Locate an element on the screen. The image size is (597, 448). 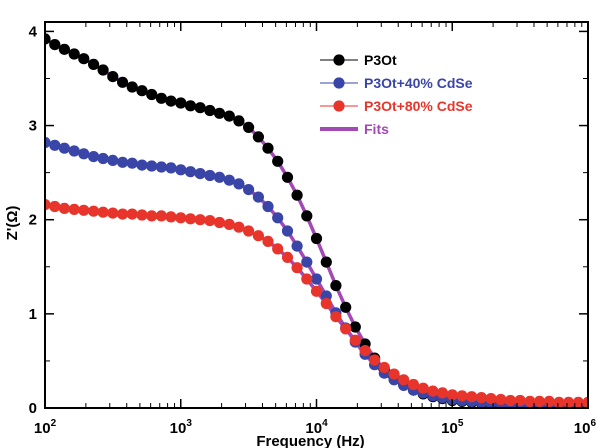
x-tick-label-2: 10⁴ is located at coordinates (316, 427).